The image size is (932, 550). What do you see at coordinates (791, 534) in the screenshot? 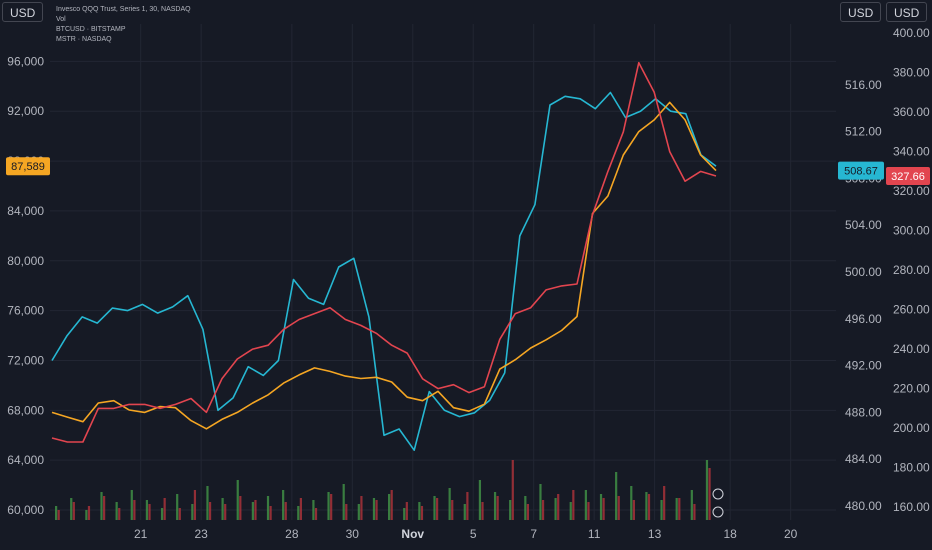
I see `x-axis-tick: 20` at bounding box center [791, 534].